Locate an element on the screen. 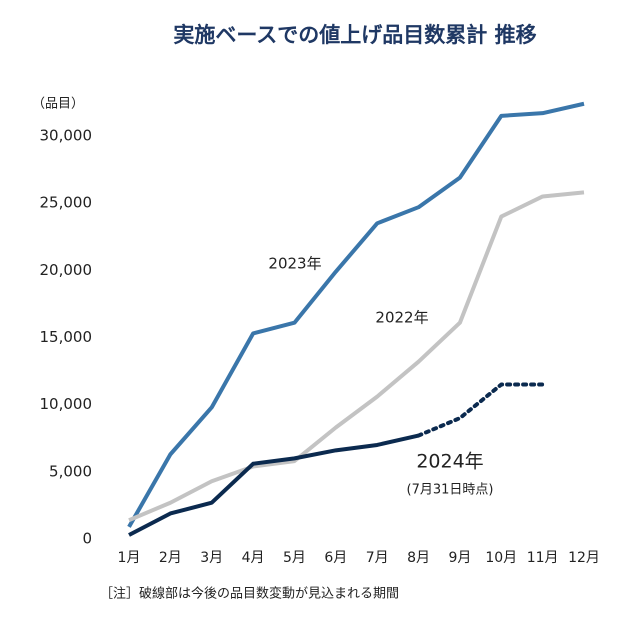 Image resolution: width=635 pixels, height=619 pixels. x-tick-label: 6月 is located at coordinates (335, 558).